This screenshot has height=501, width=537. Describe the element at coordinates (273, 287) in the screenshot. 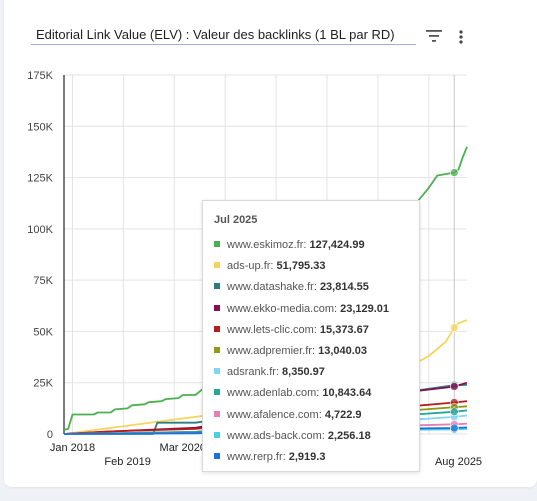

I see `tooltip-series-name: www.datashake.fr:` at that location.